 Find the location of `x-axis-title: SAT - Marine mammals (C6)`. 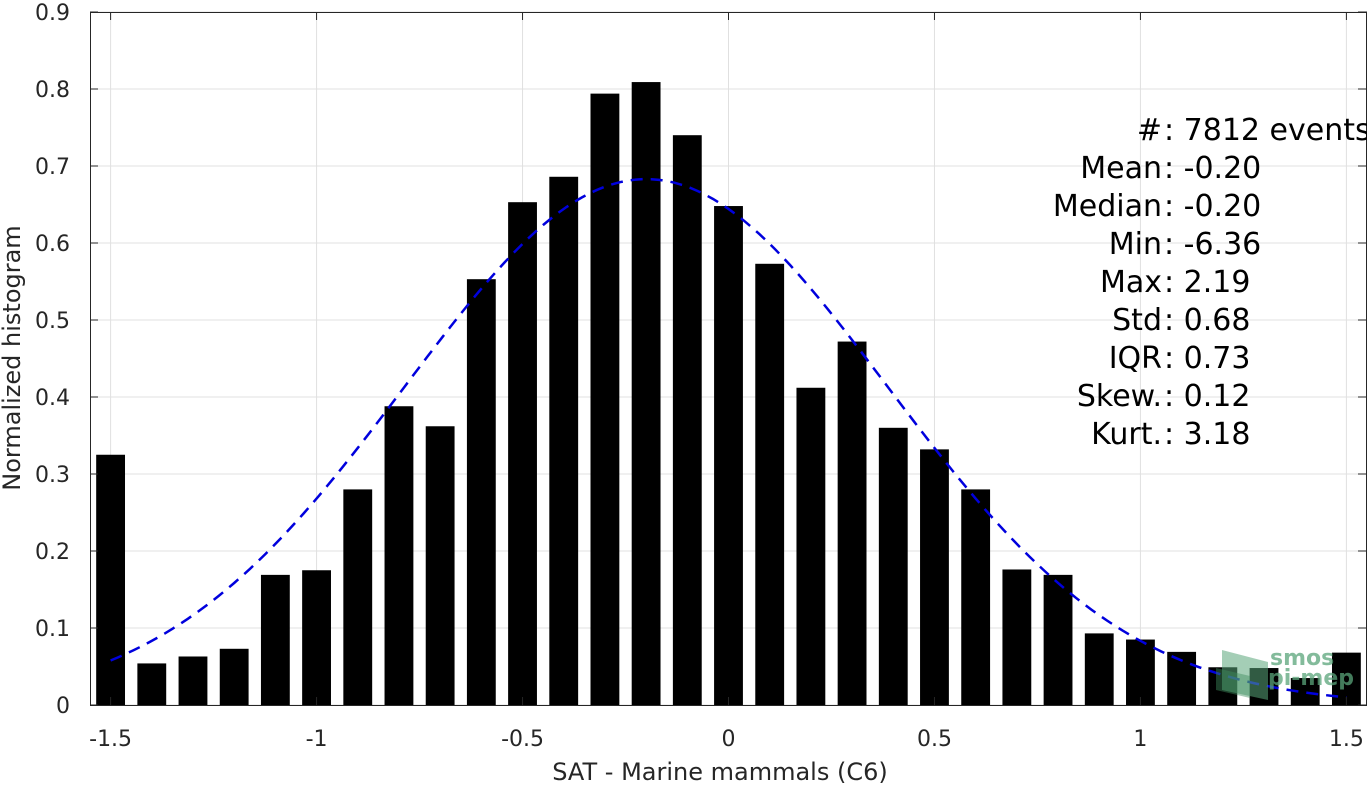

x-axis-title: SAT - Marine mammals (C6) is located at coordinates (719, 771).